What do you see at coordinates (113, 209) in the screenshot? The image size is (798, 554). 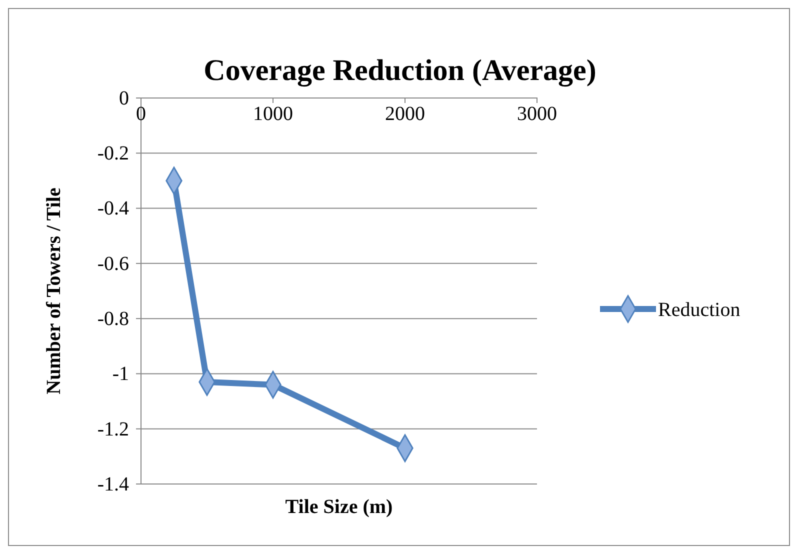 I see `y-tick-label: -0.4` at bounding box center [113, 209].